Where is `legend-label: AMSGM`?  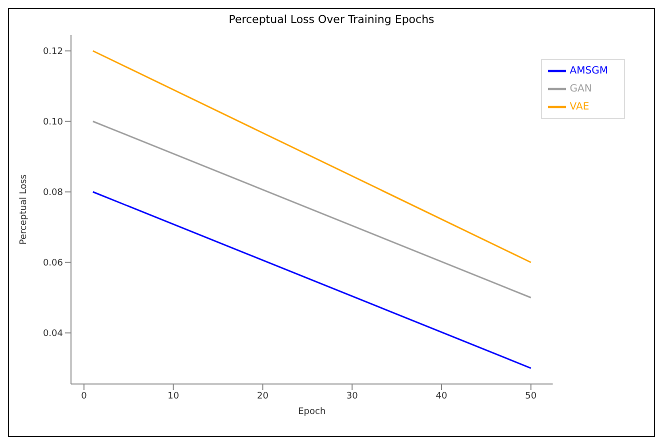 legend-label: AMSGM is located at coordinates (589, 71).